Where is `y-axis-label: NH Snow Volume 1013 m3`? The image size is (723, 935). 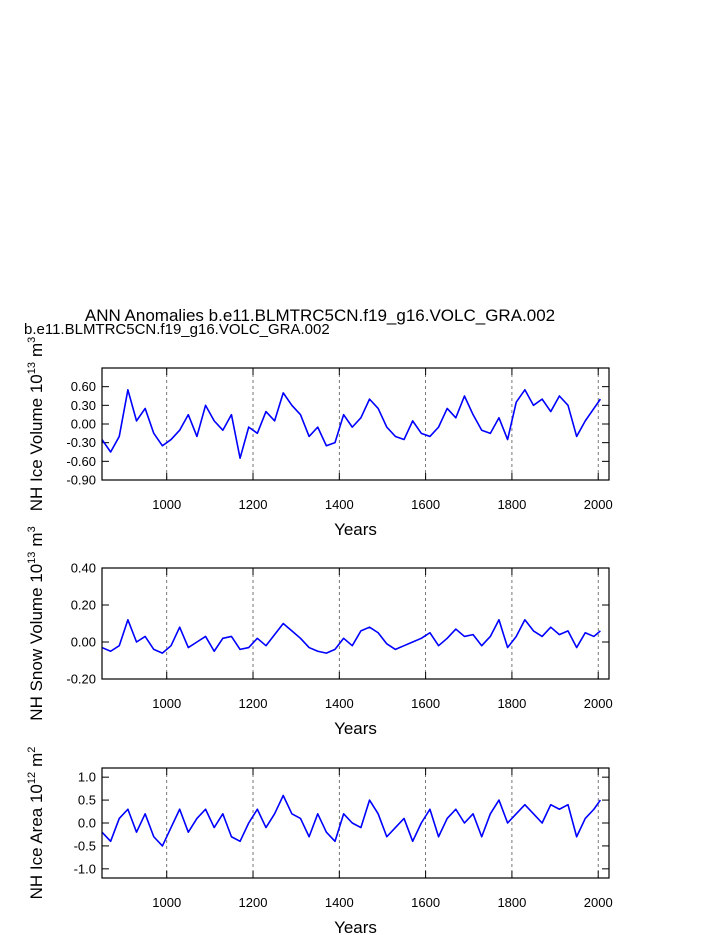 y-axis-label: NH Snow Volume 1013 m3 is located at coordinates (36, 623).